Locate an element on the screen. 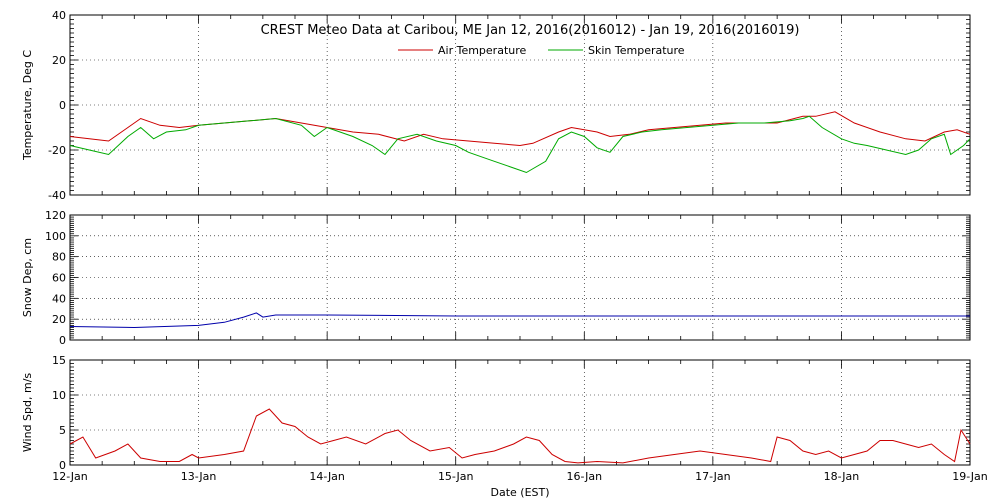 The image size is (1000, 504). y-tick-label-0-4: 40 is located at coordinates (59, 15).